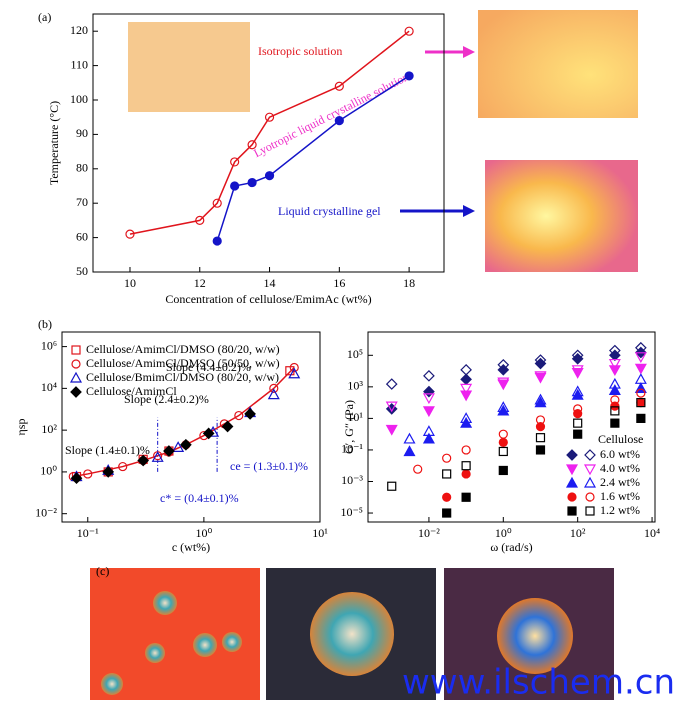 The height and width of the screenshot is (706, 681). What do you see at coordinates (49, 387) in the screenshot?
I see `y-tick-label: 10⁴` at bounding box center [49, 387].